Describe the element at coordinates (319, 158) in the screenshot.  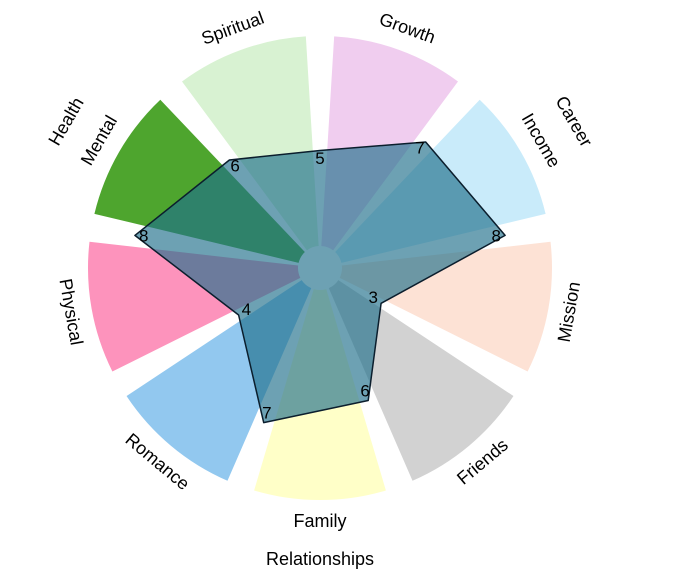
I see `value-label-growth: 5` at that location.